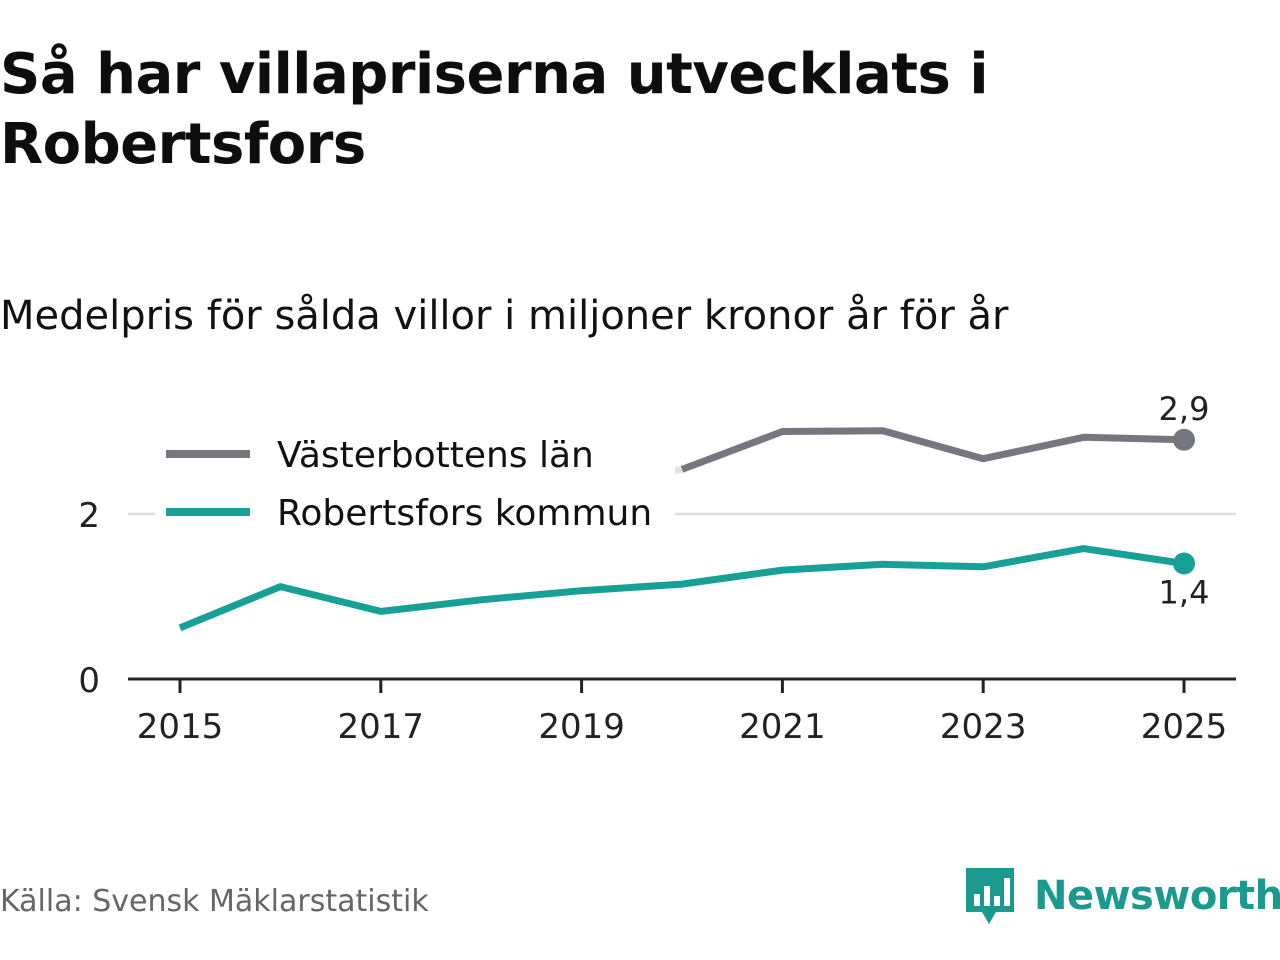  Describe the element at coordinates (1157, 896) in the screenshot. I see `brand-name: Newsworthy` at that location.